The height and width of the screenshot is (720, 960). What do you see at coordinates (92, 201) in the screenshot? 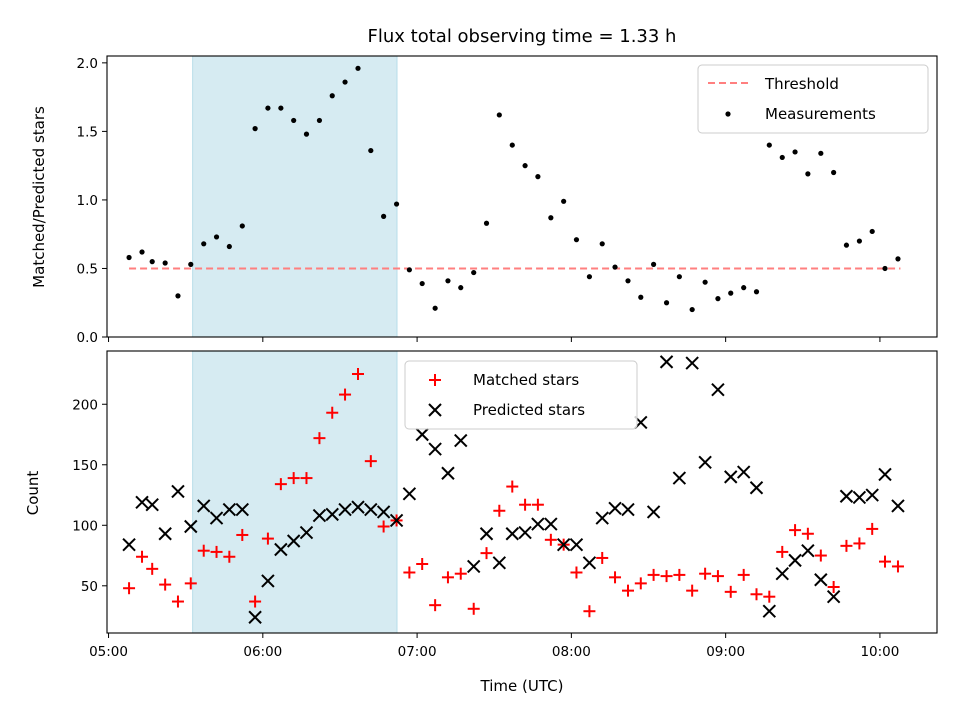
I see `top-y-ticks: 0.0 0.5 1.0 1.5 2.0` at bounding box center [92, 201].